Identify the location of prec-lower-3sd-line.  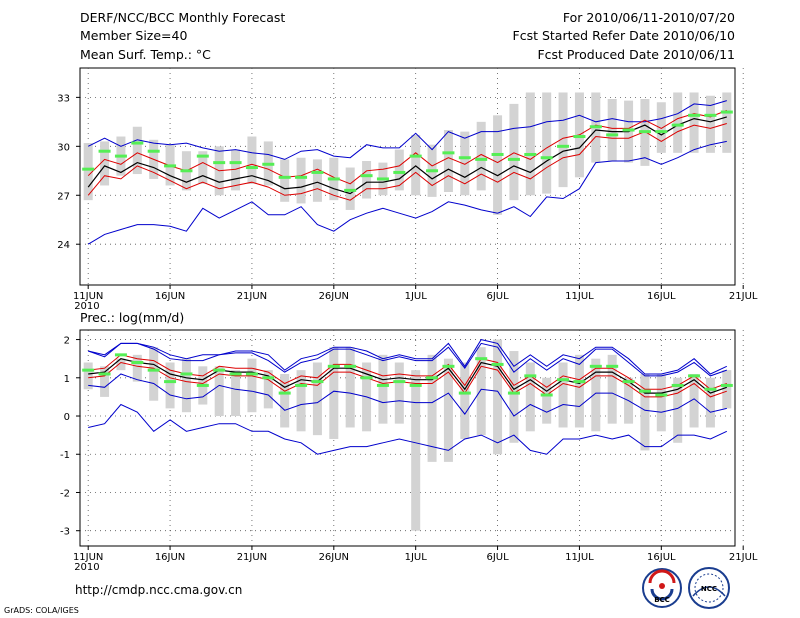
(408, 429).